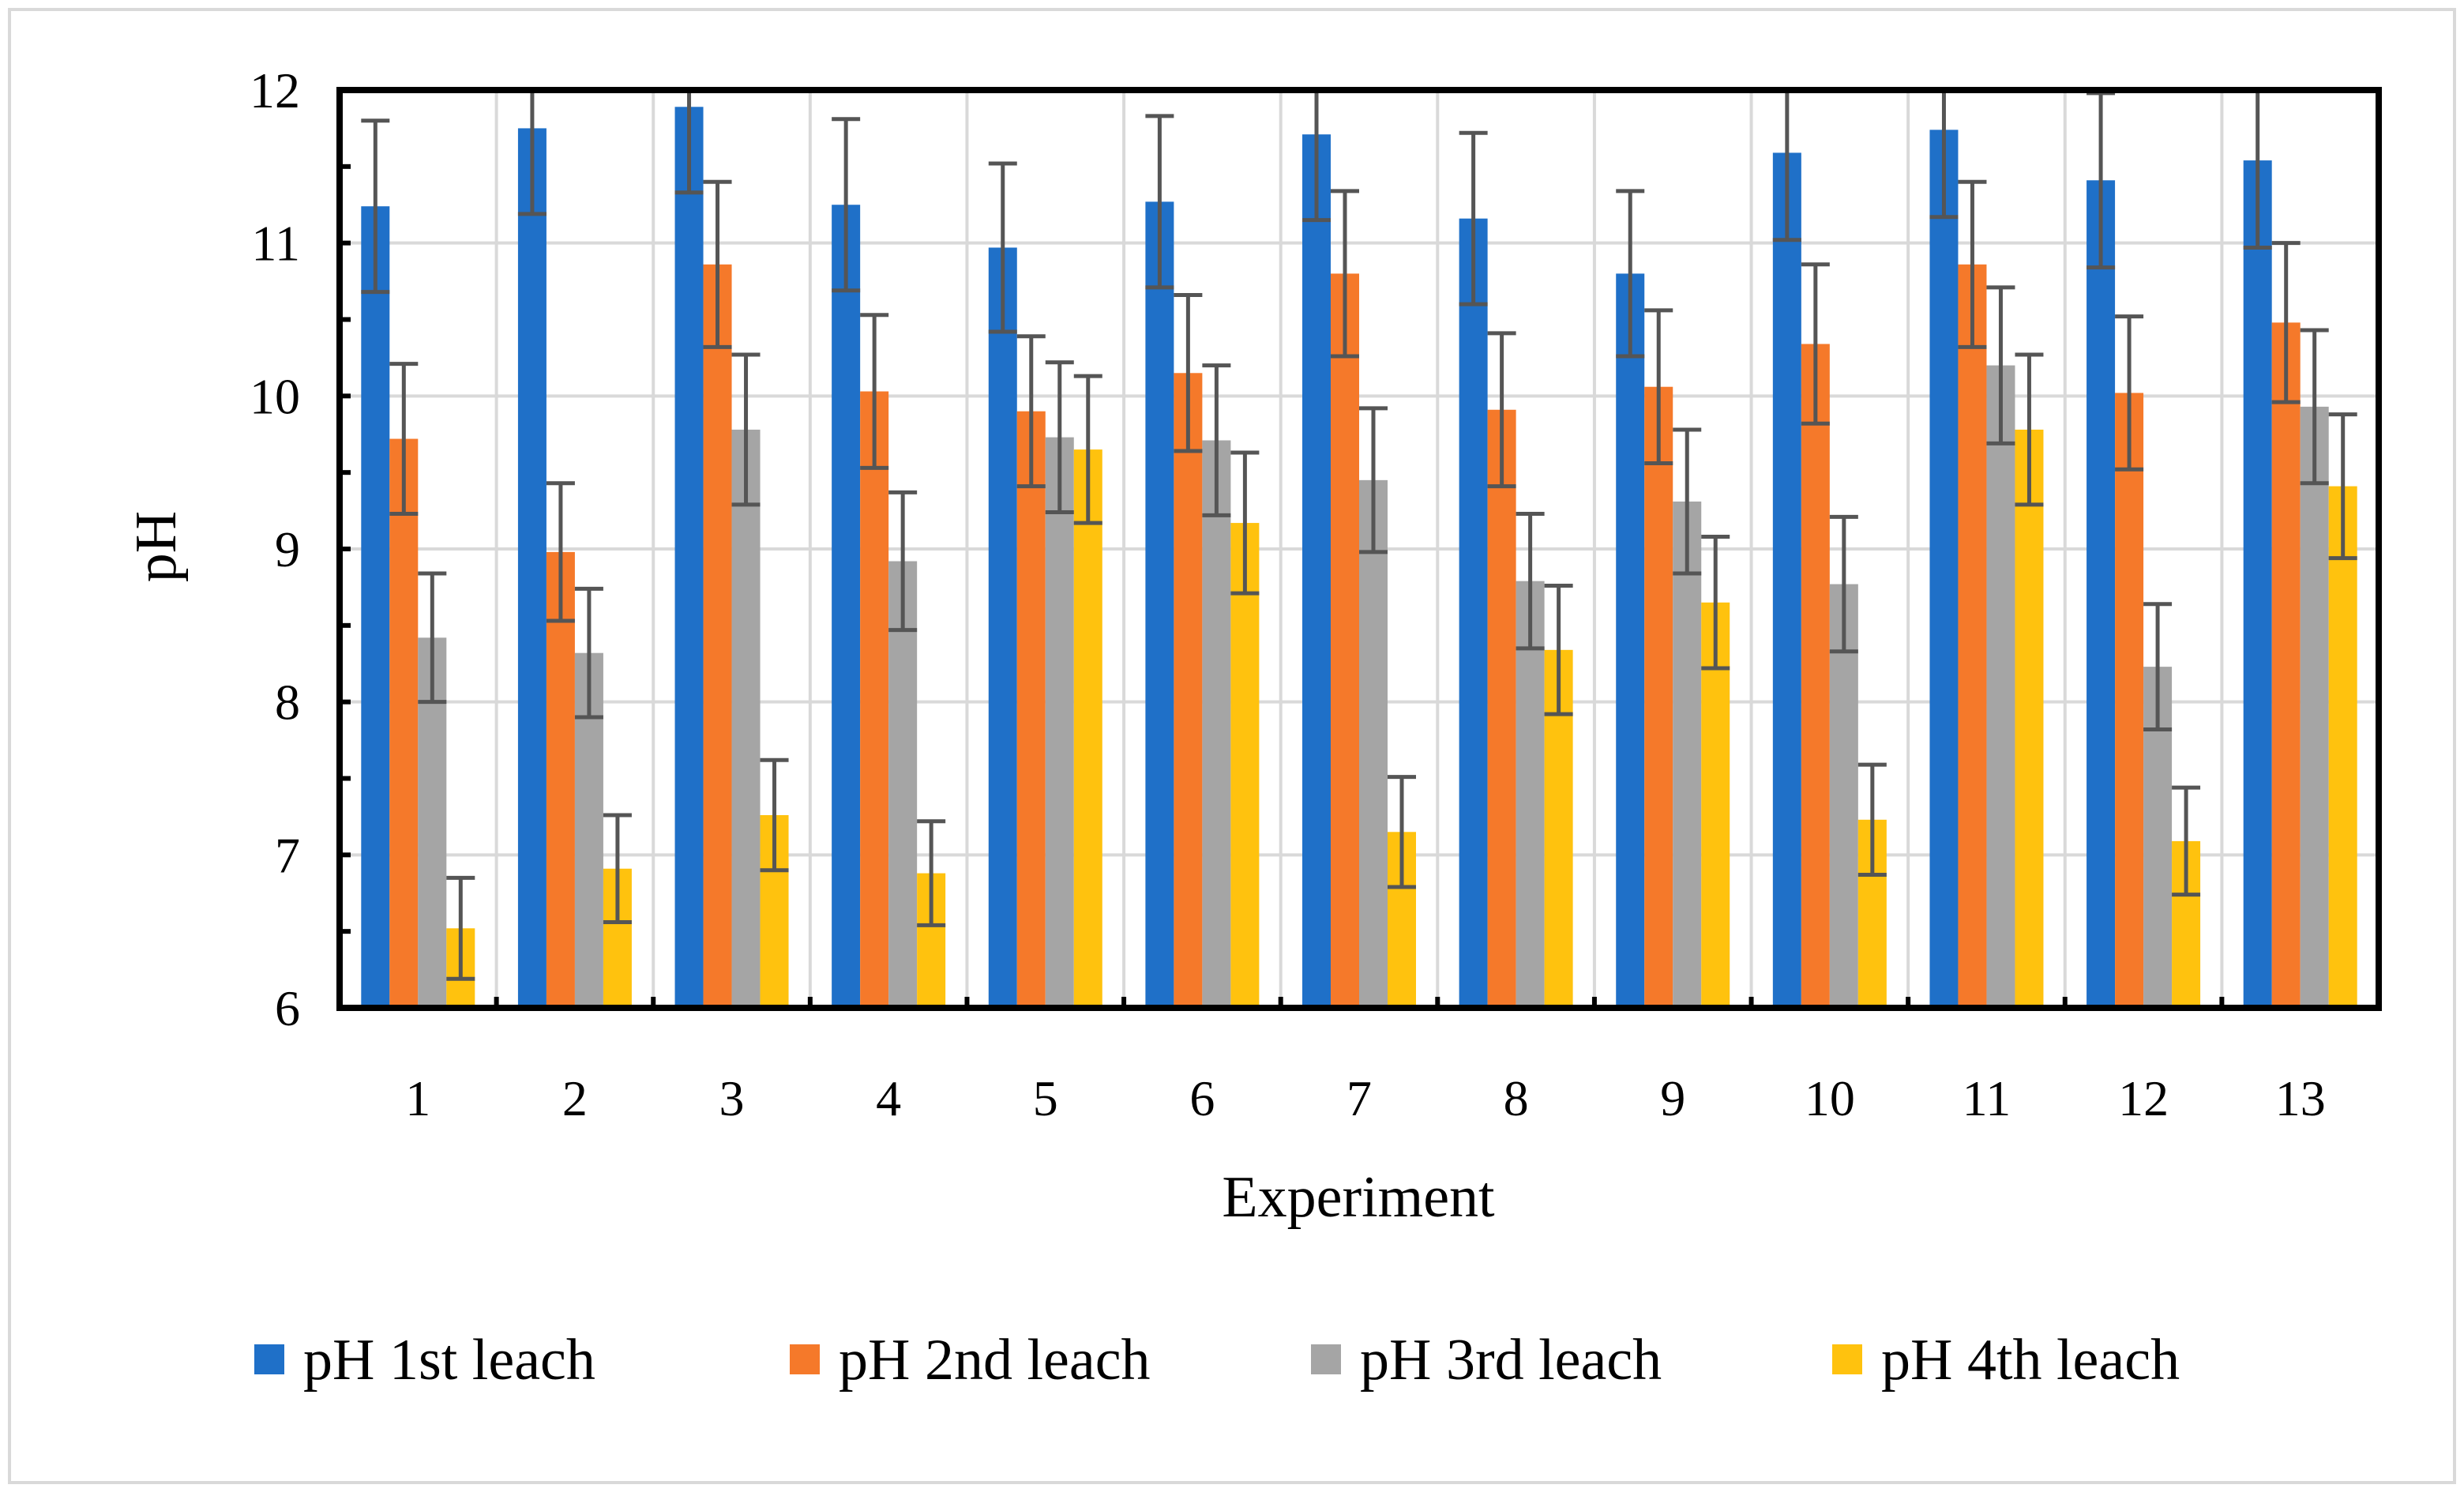  Describe the element at coordinates (1358, 1197) in the screenshot. I see `x-axis-title: Experiment` at that location.